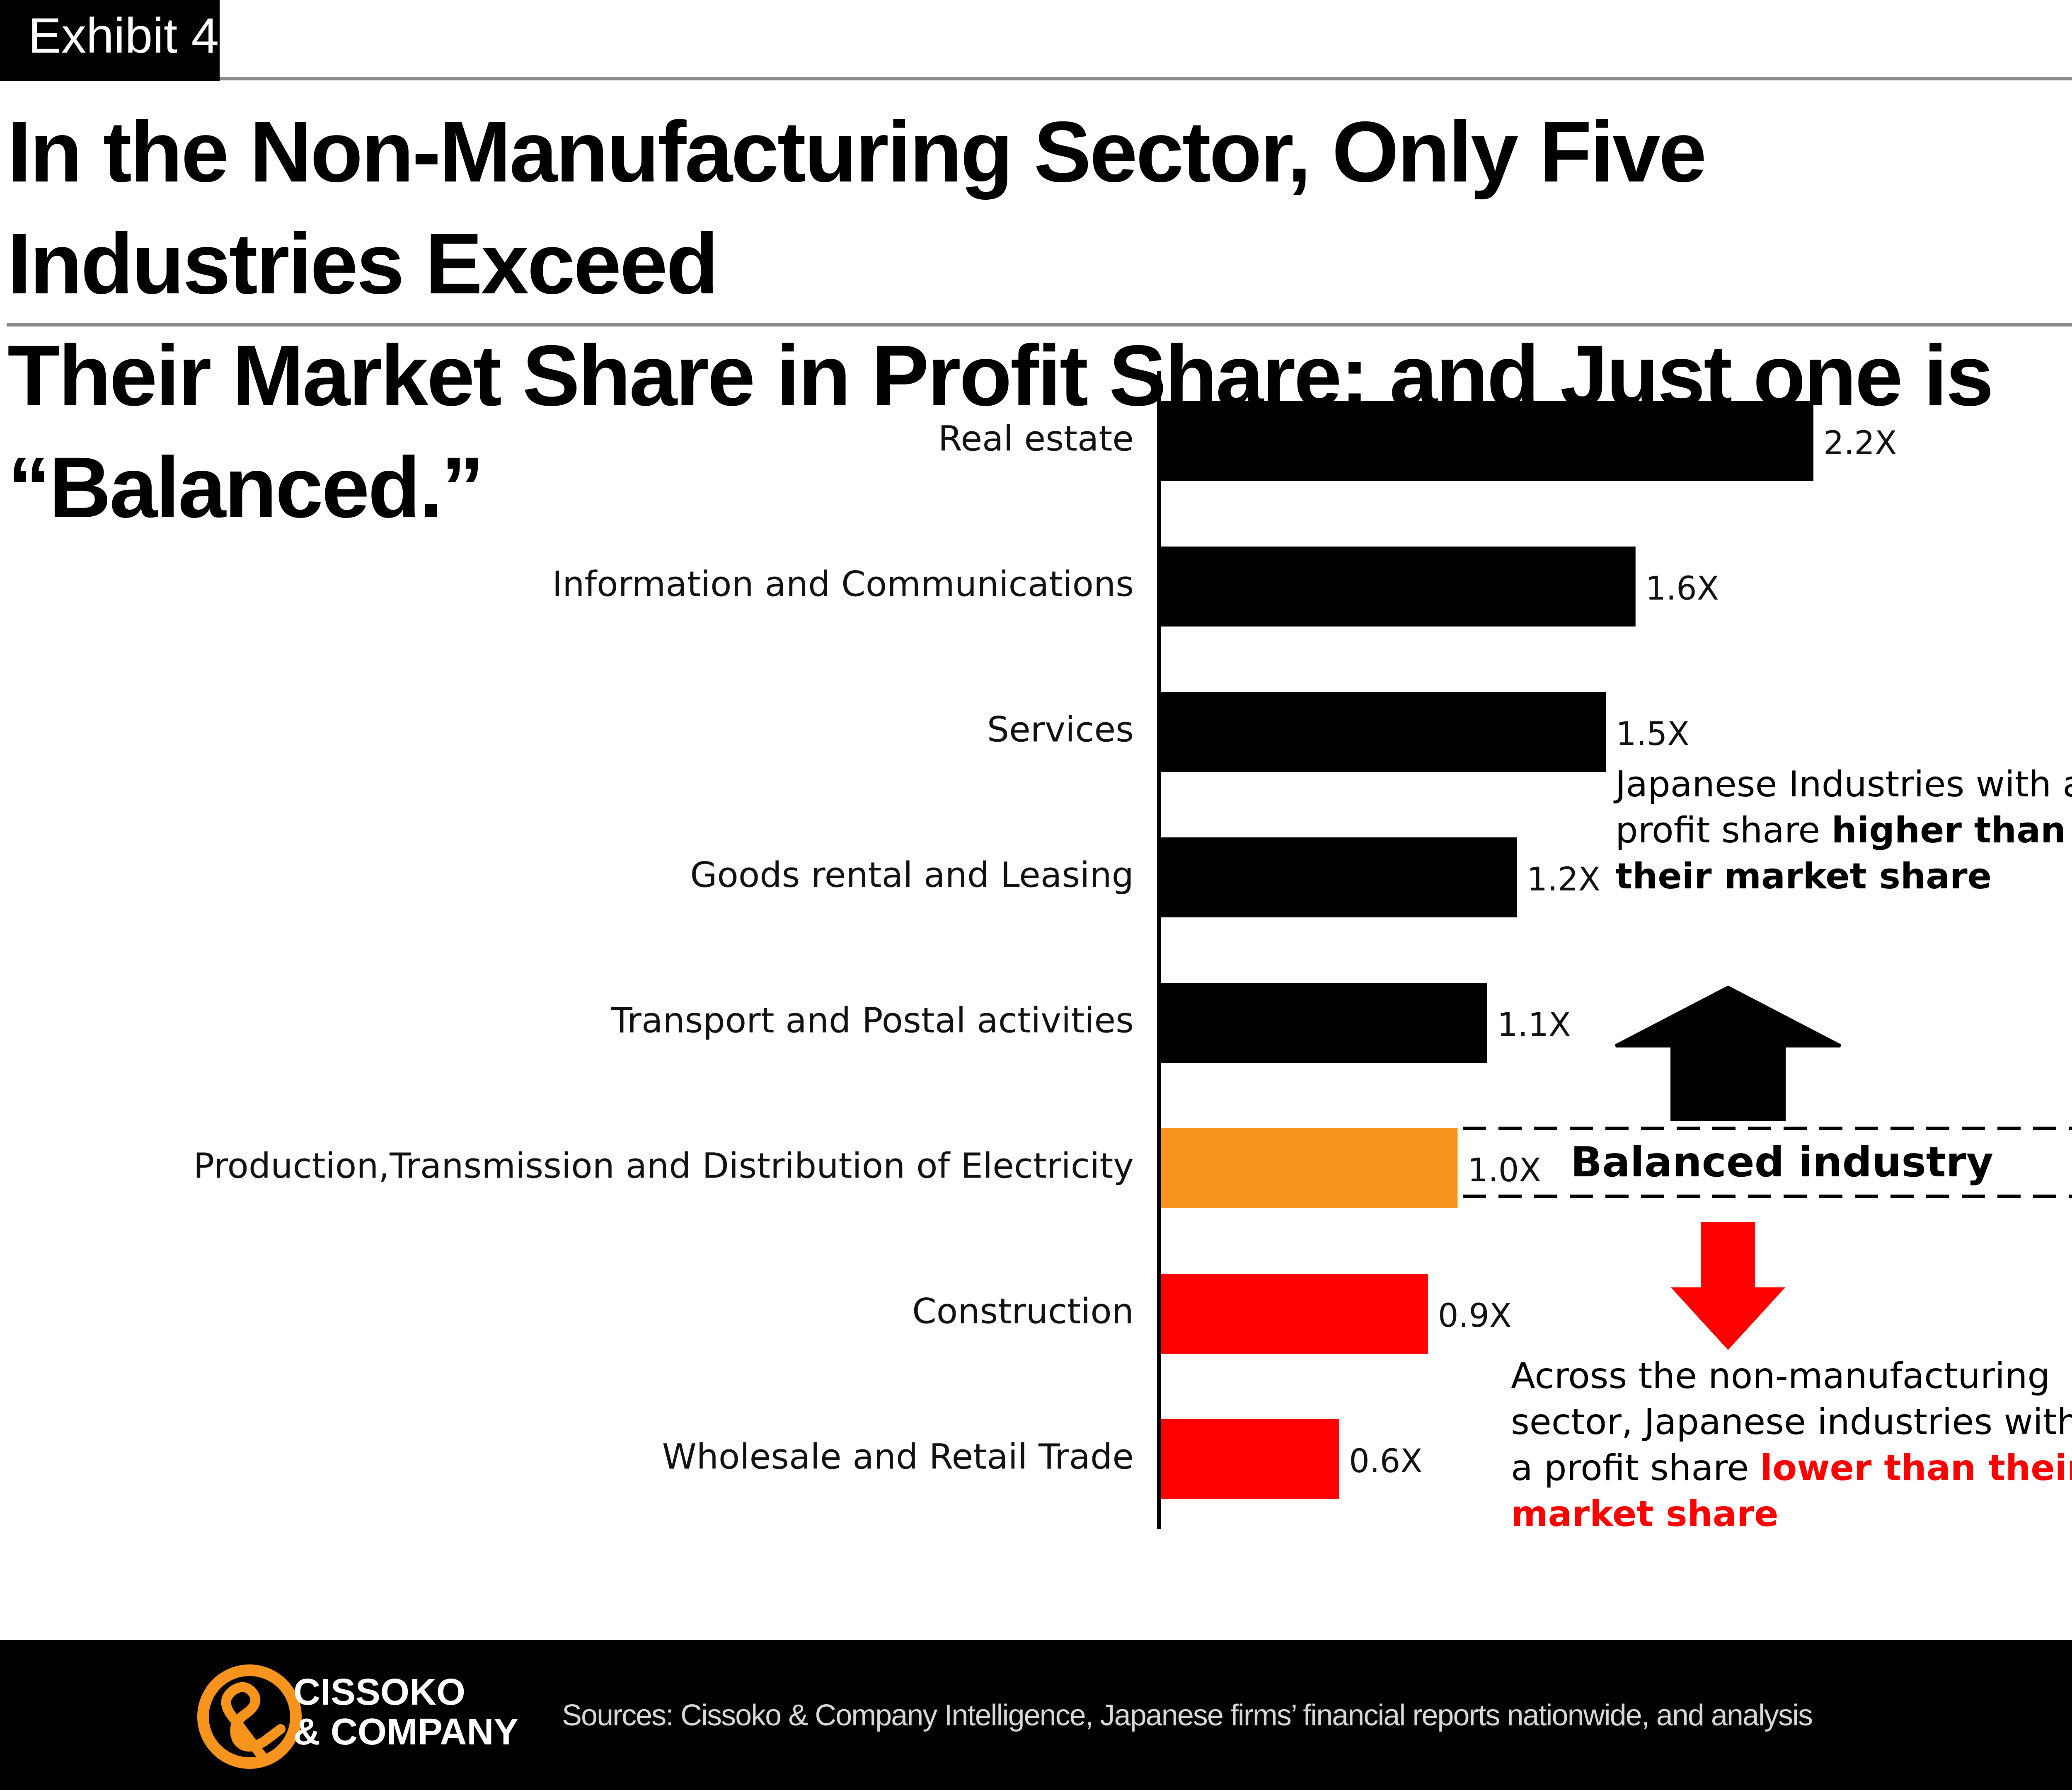  I want to click on exhibit-label: Exhibit 4, so click(110, 40).